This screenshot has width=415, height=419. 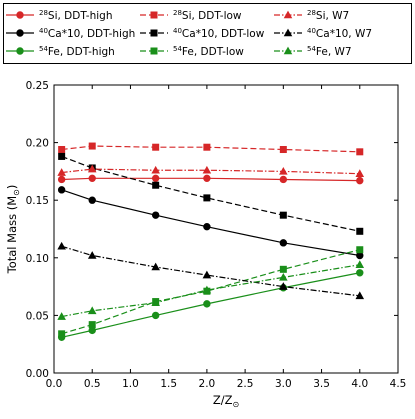 I want to click on legend-text: Fe, DDT-low, so click(x=213, y=52).